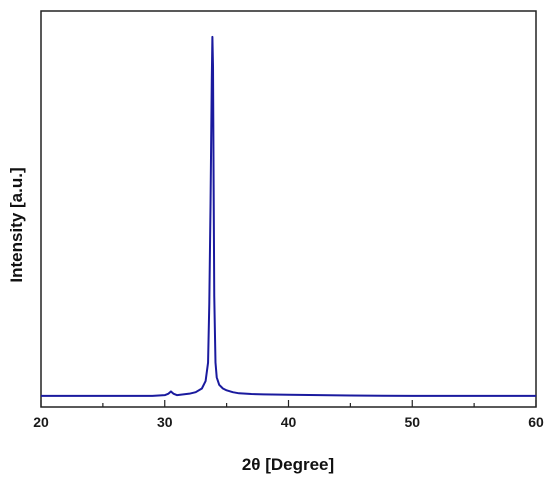 The height and width of the screenshot is (479, 550). I want to click on x-tick-label: 30, so click(165, 422).